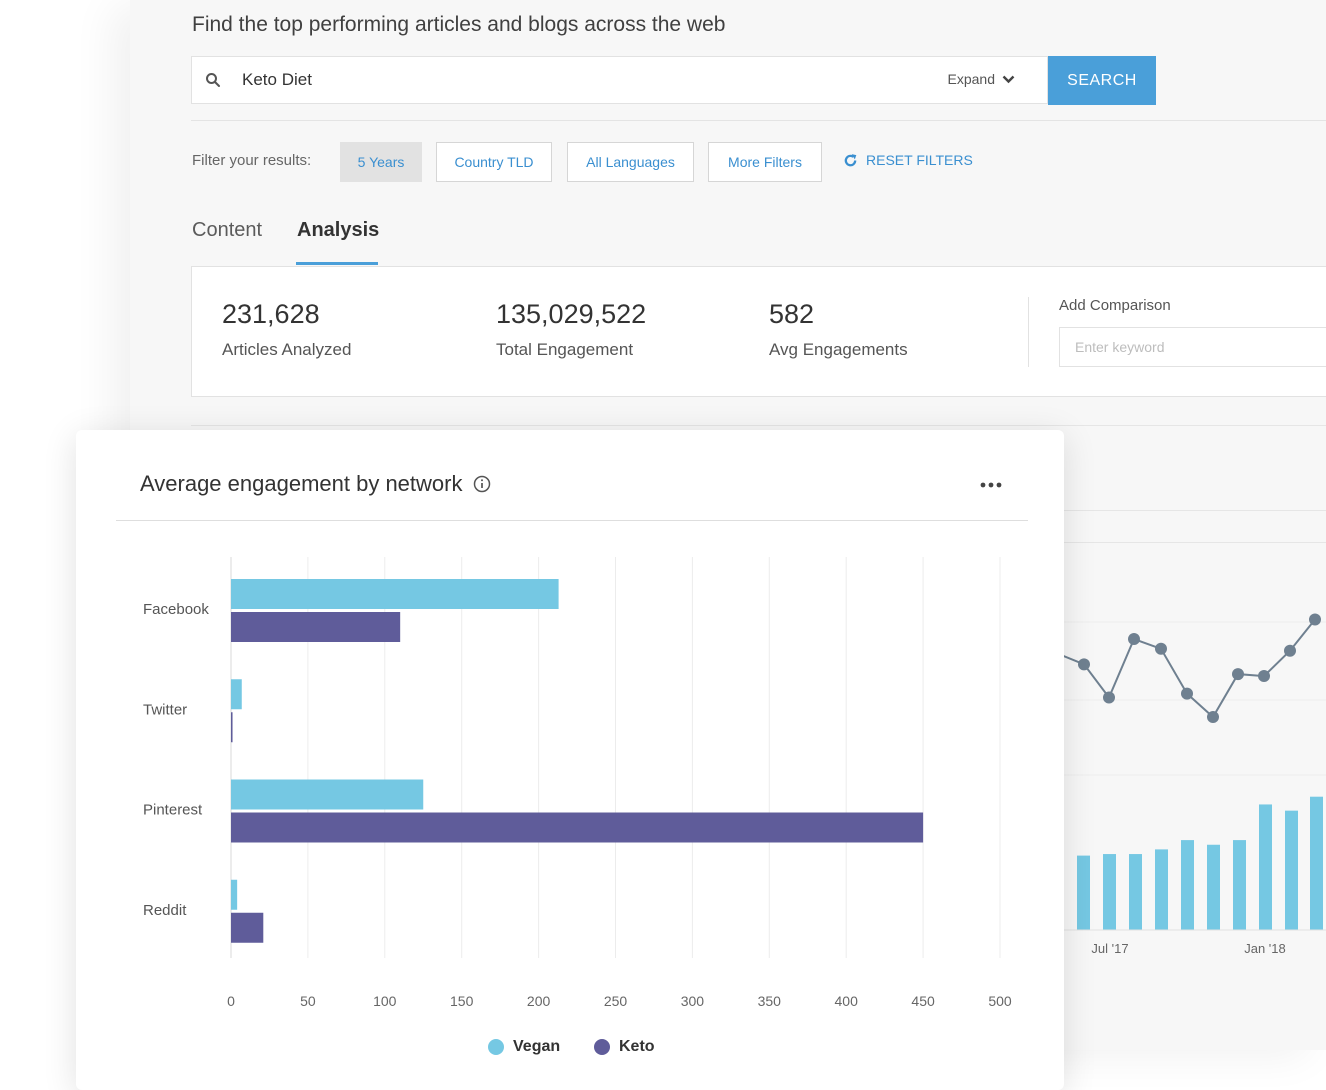  Describe the element at coordinates (1028, 332) in the screenshot. I see `stats-divider` at that location.